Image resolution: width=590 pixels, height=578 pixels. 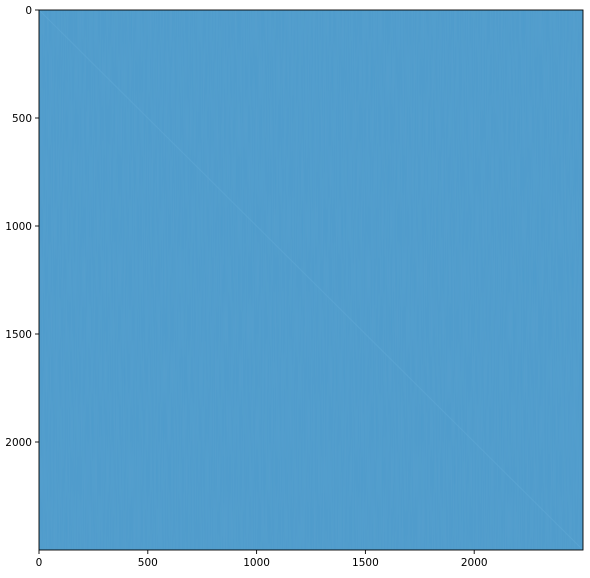 What do you see at coordinates (365, 563) in the screenshot?
I see `x-tick-label: 1500` at bounding box center [365, 563].